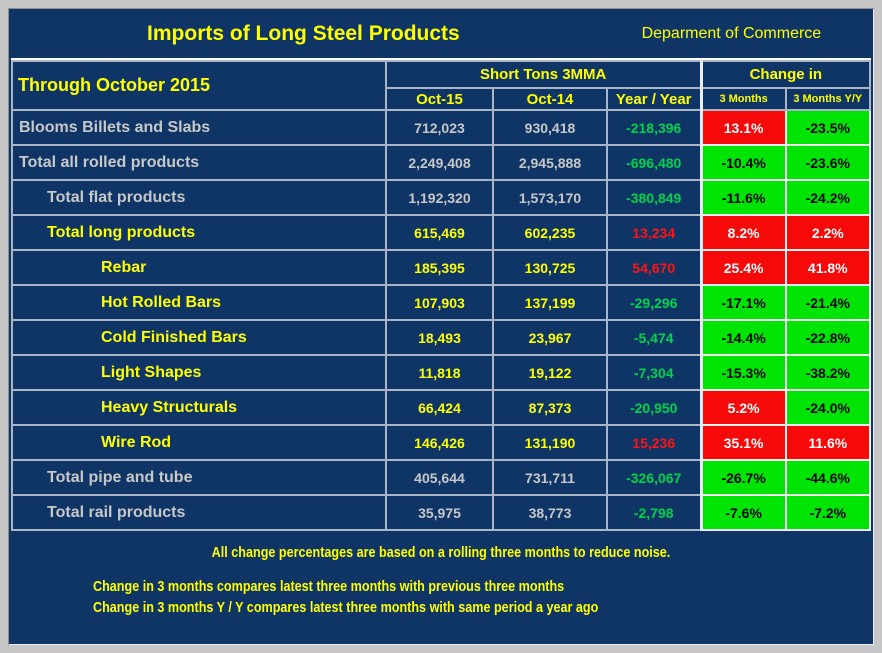 Image resolution: width=882 pixels, height=653 pixels. What do you see at coordinates (828, 99) in the screenshot?
I see `col-header-3m-yy: 3 Months Y/Y` at bounding box center [828, 99].